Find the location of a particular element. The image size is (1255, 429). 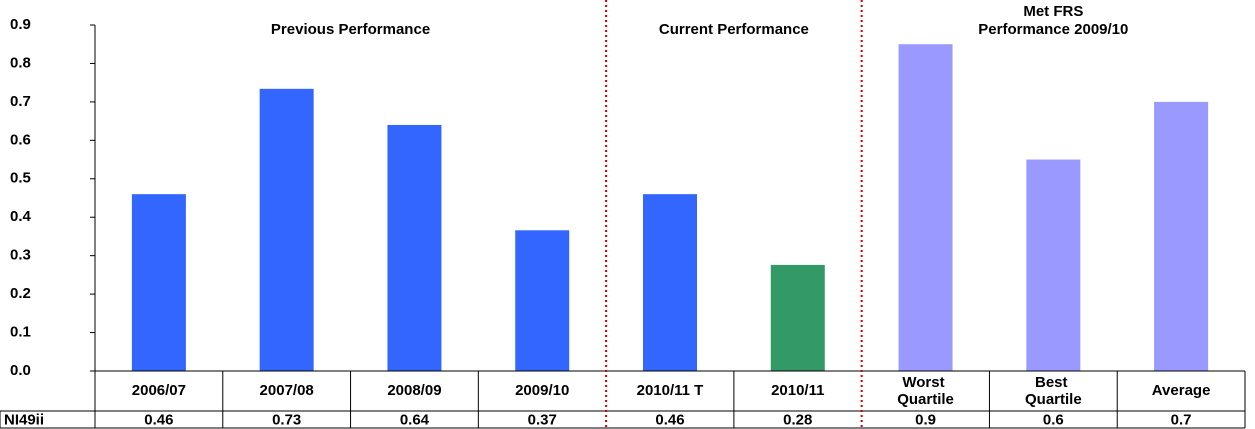

y-tick-label: 0.6 is located at coordinates (20, 139).